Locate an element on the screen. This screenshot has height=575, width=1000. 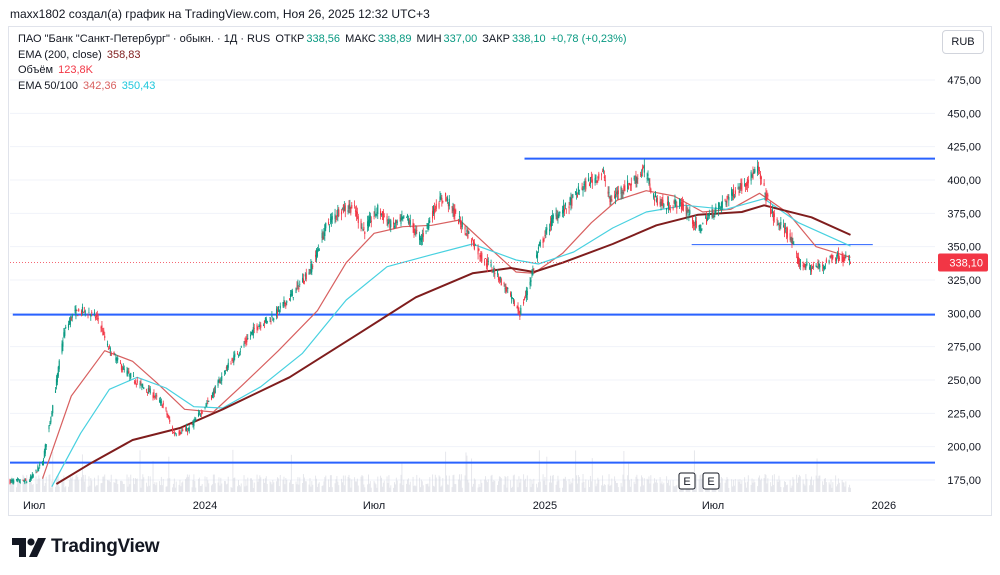
open-value: 338,56 is located at coordinates (323, 39).